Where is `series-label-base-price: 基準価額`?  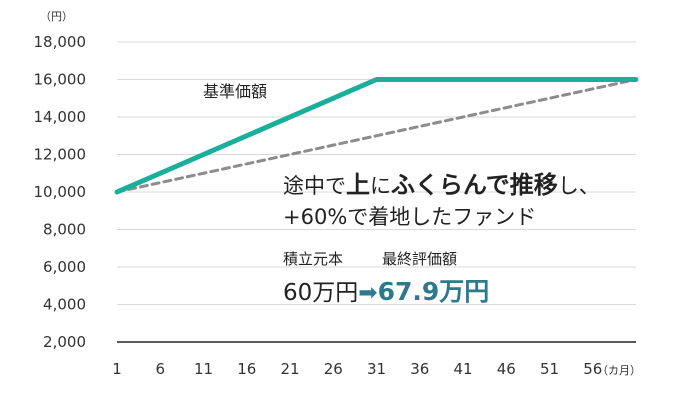
series-label-base-price: 基準価額 is located at coordinates (235, 91).